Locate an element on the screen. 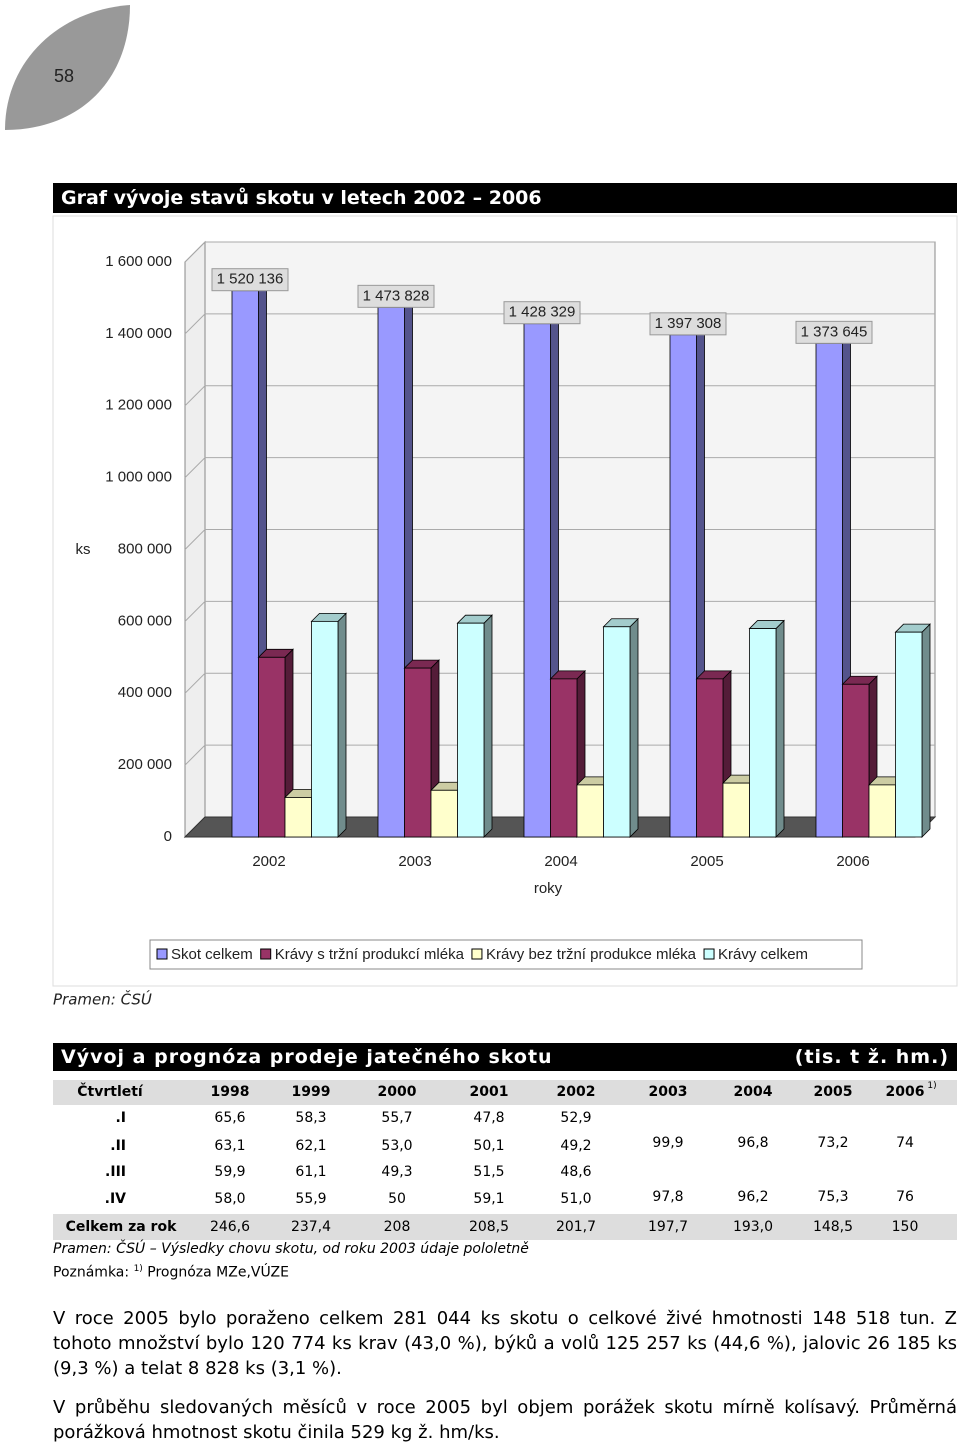 This screenshot has height=1450, width=960. table-cell: 96,8 is located at coordinates (753, 1143).